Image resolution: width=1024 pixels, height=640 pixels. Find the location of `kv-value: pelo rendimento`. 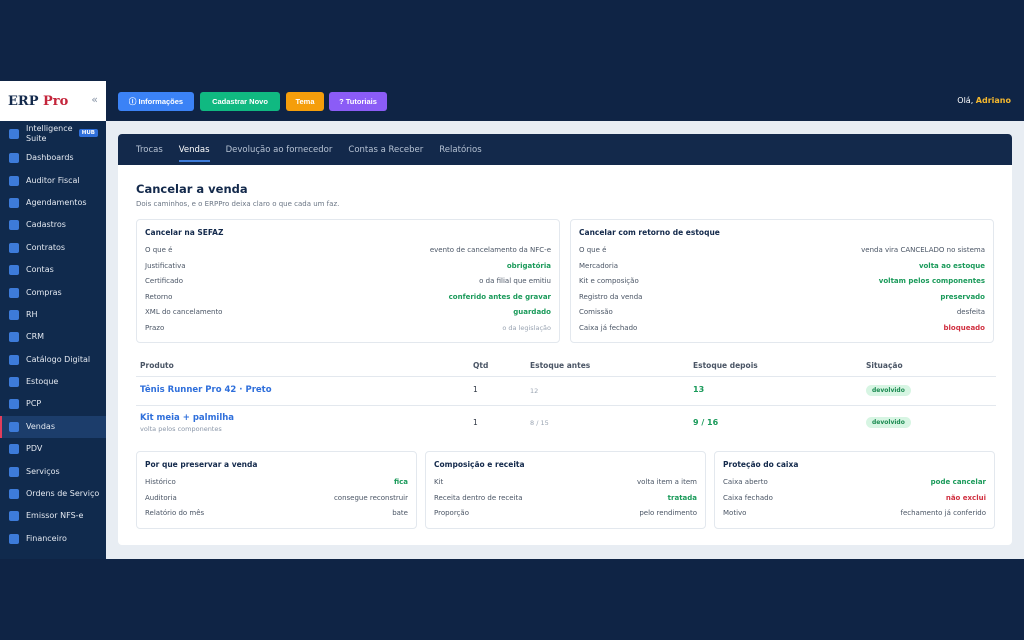

kv-value: pelo rendimento is located at coordinates (668, 513).